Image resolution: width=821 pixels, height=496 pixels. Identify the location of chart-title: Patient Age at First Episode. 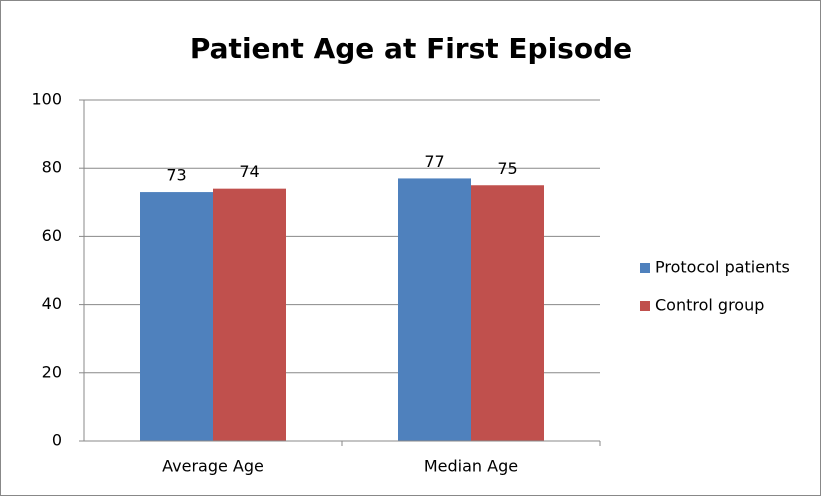
(411, 48).